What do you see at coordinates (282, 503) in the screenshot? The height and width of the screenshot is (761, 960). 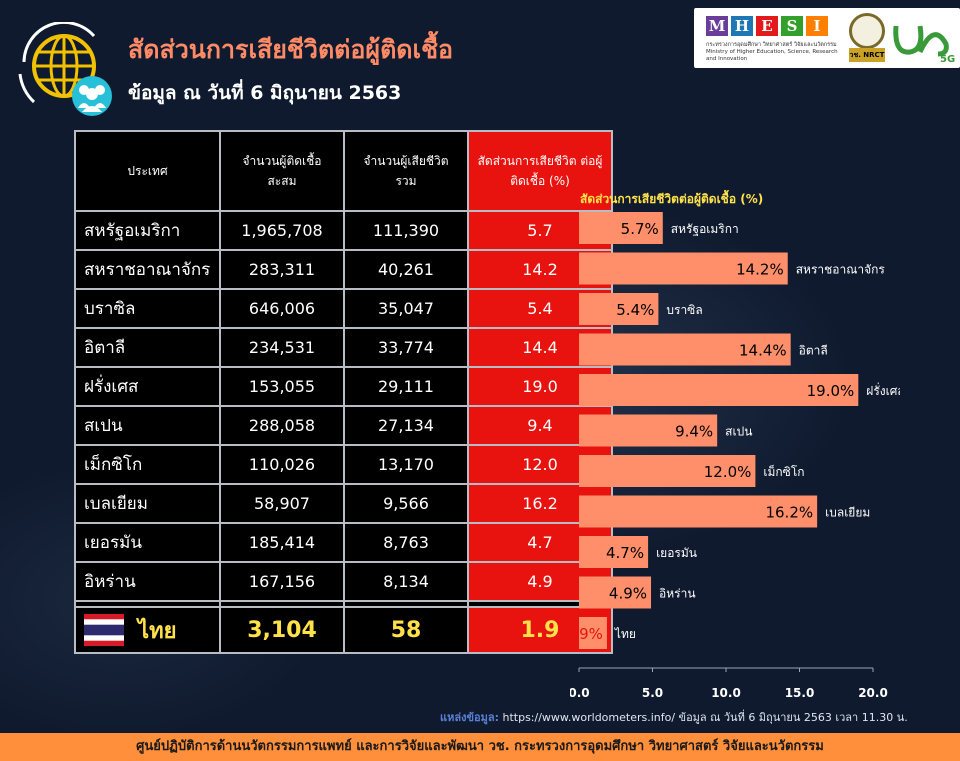 I see `cases-cell: 58,907` at bounding box center [282, 503].